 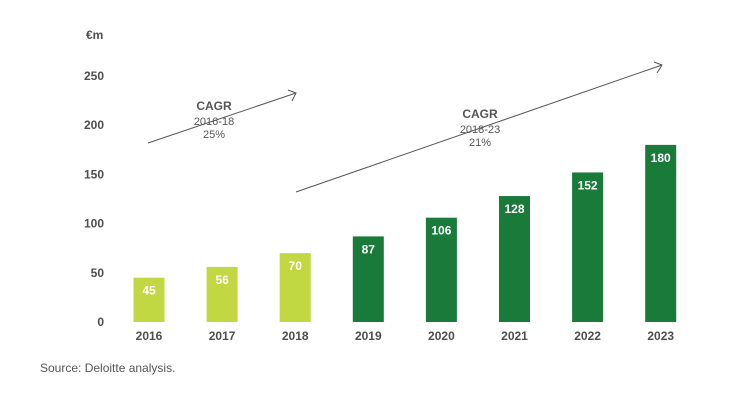 I want to click on cagr-rate-2016-18: 25%, so click(x=214, y=135).